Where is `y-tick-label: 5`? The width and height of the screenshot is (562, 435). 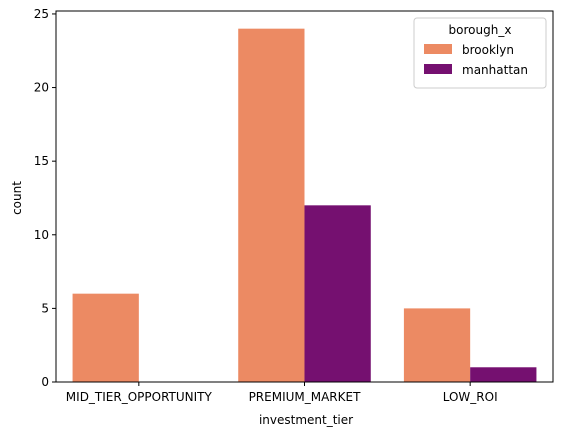
y-tick-label: 5 is located at coordinates (45, 308).